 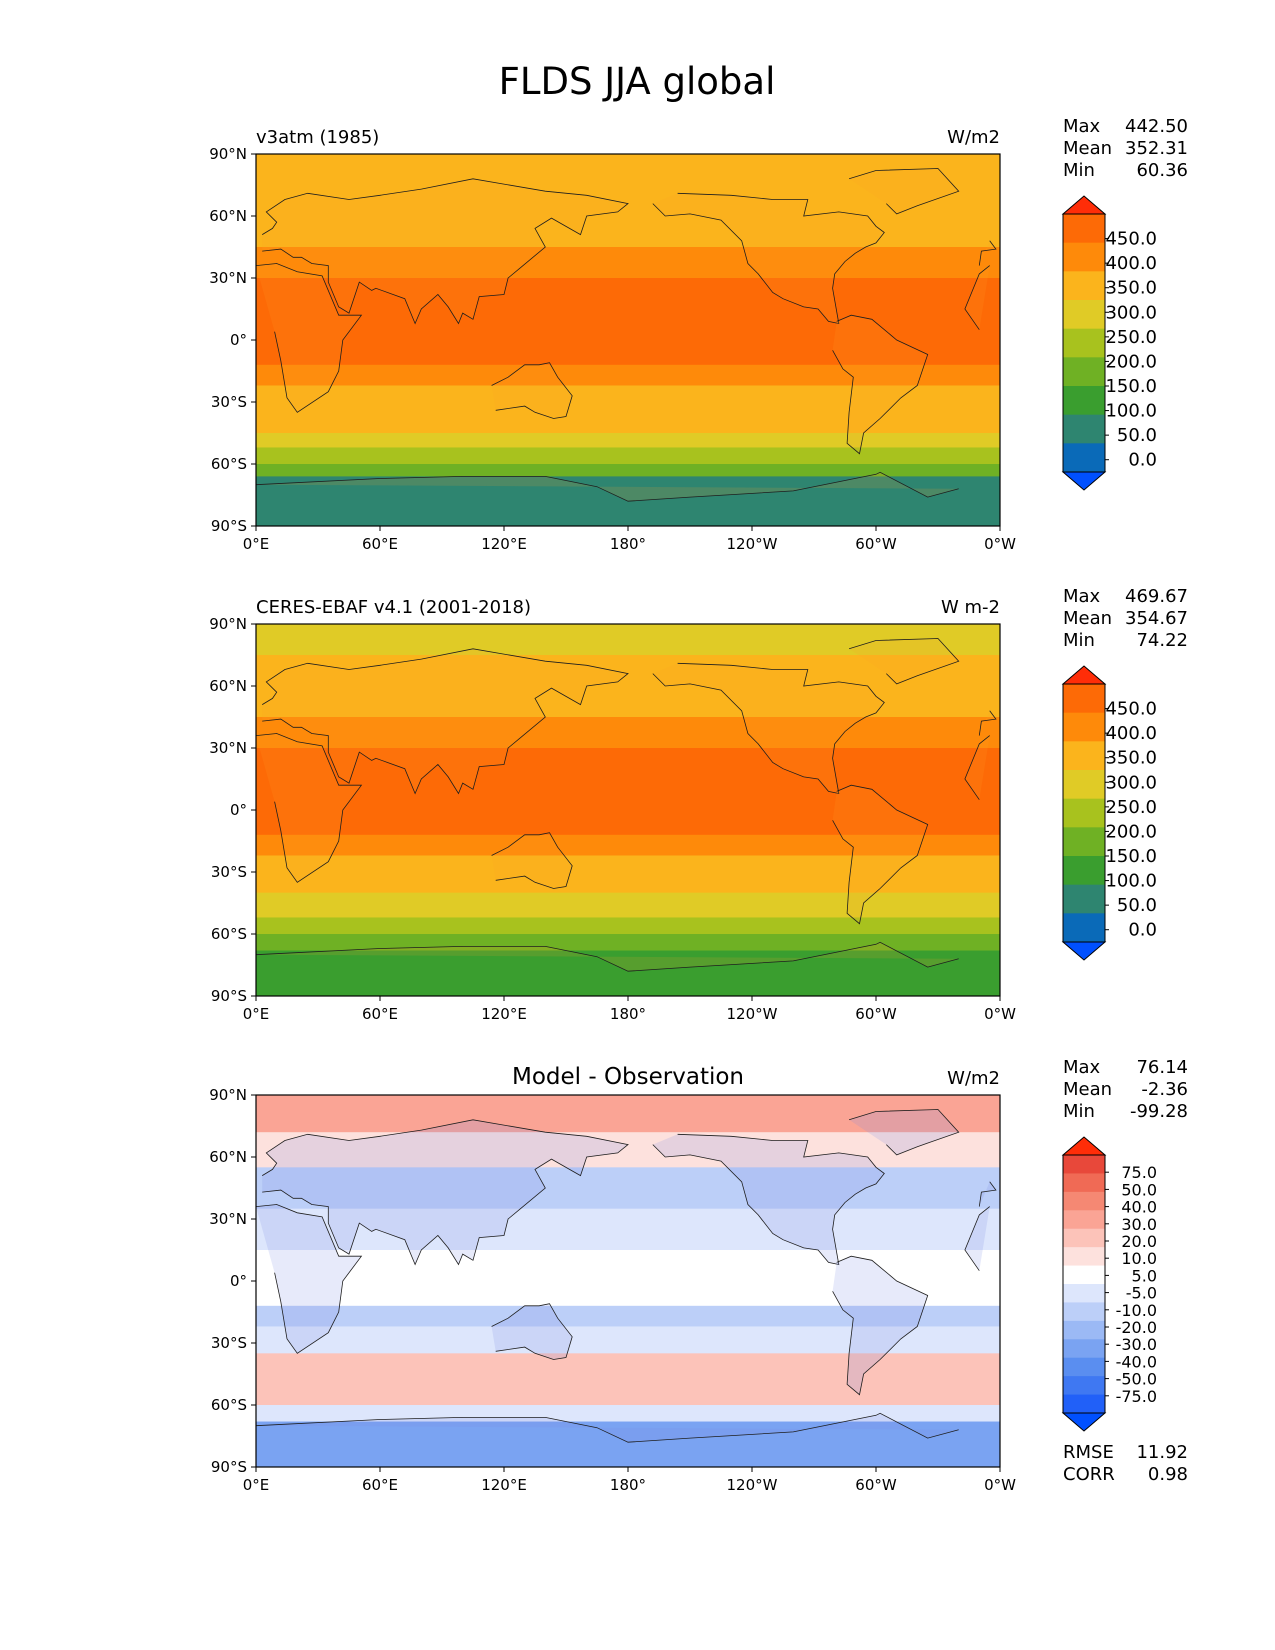 What do you see at coordinates (1131, 263) in the screenshot?
I see `colorbar-label: 400.0` at bounding box center [1131, 263].